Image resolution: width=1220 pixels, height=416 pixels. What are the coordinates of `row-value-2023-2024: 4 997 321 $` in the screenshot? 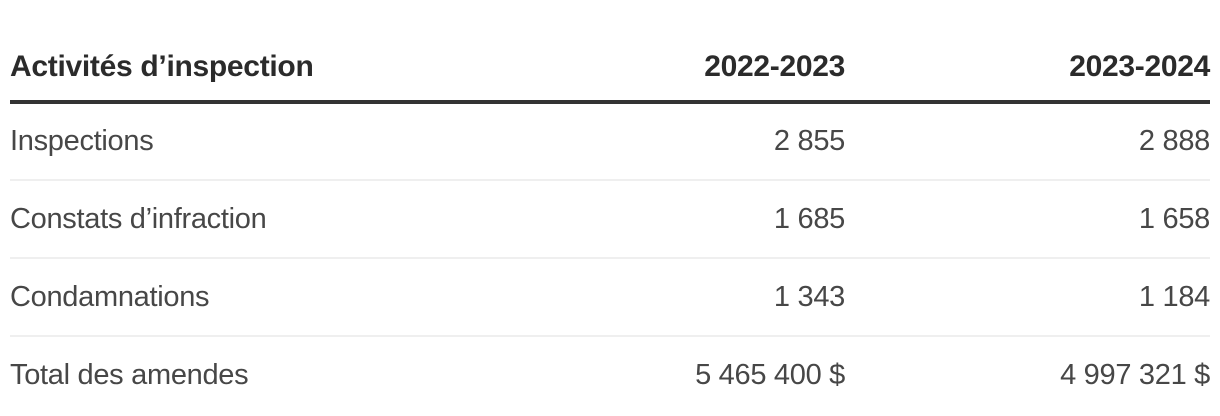 It's located at (1135, 375).